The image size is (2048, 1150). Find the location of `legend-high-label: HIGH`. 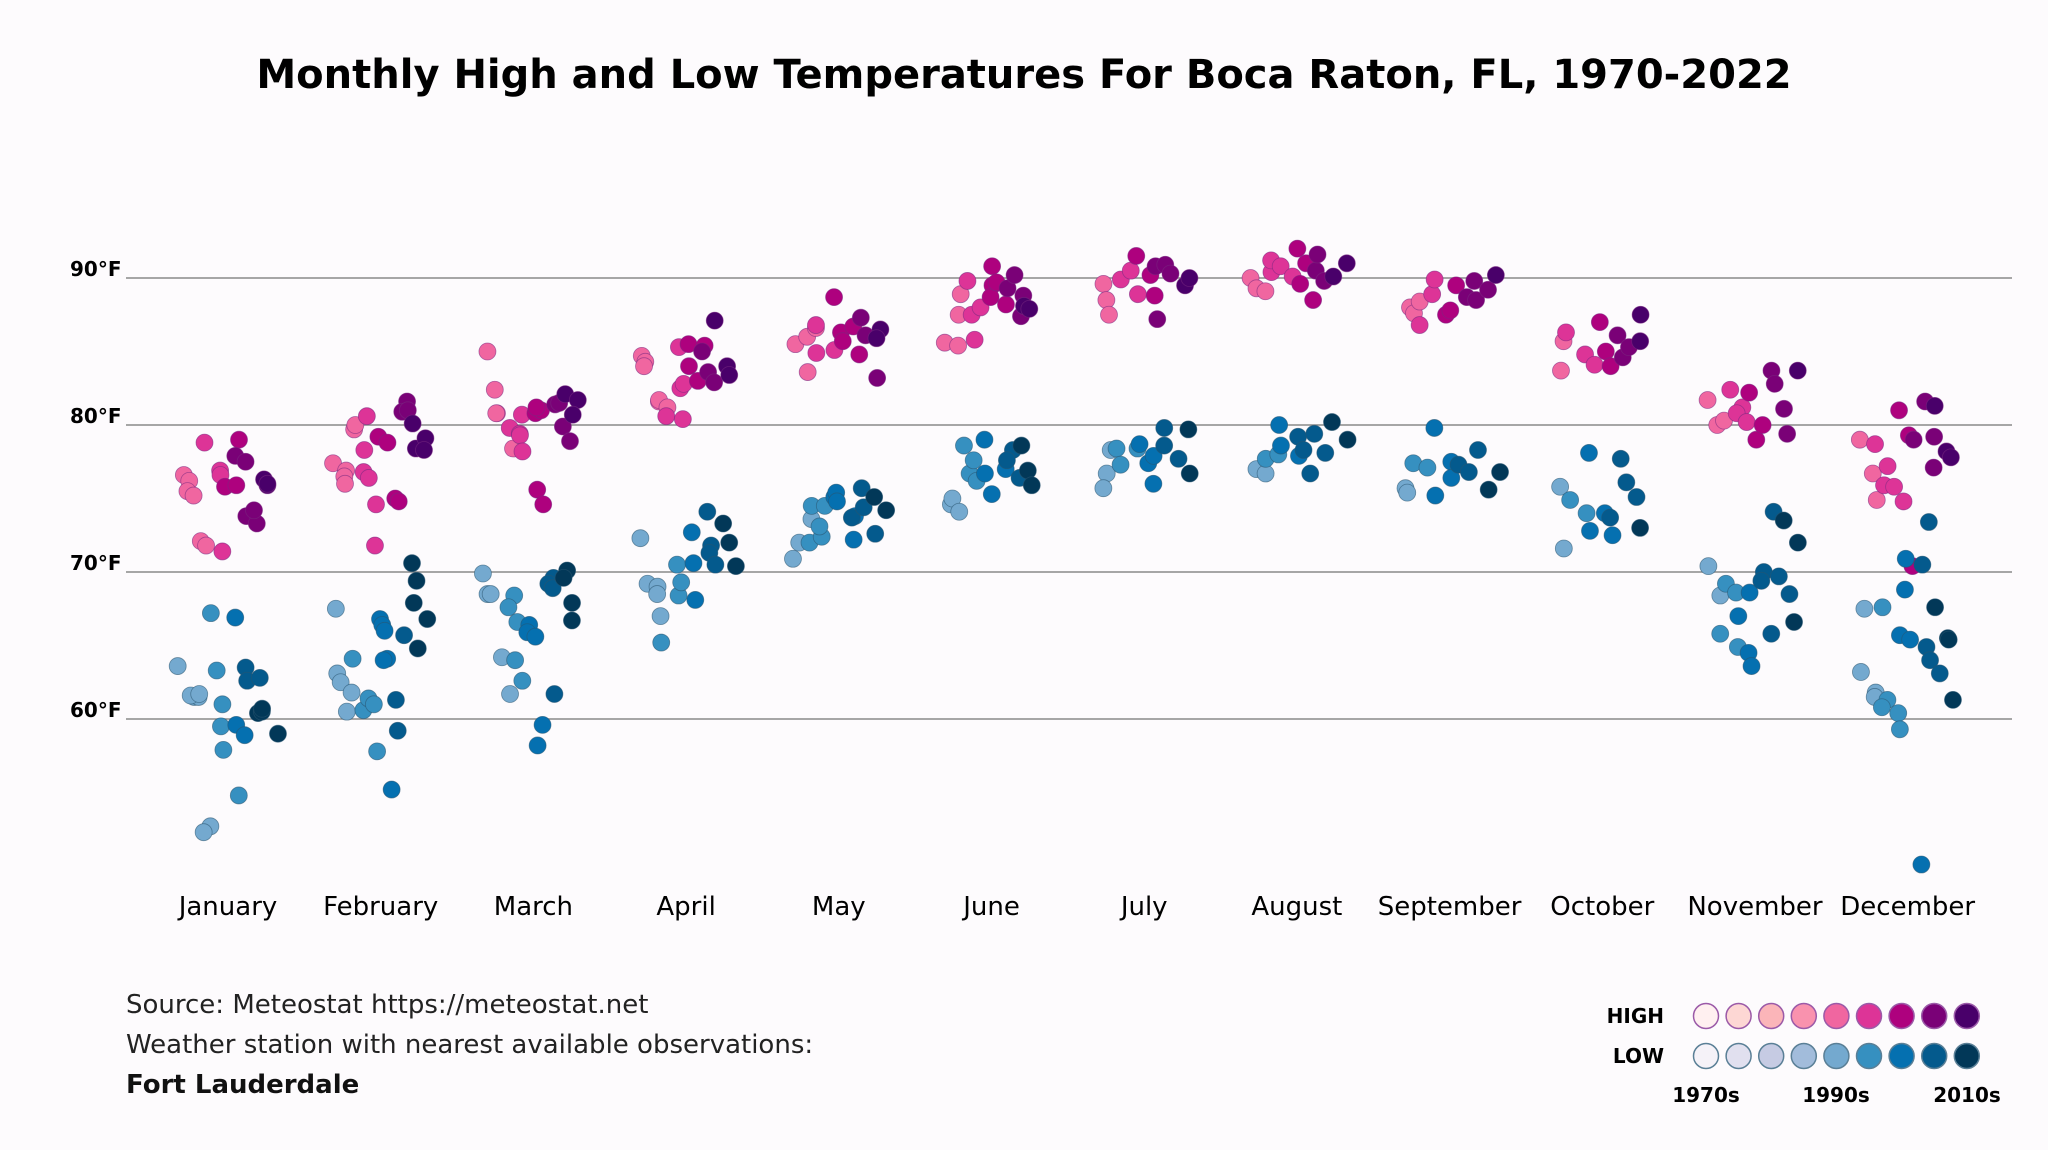

legend-high-label: HIGH is located at coordinates (1635, 1016).